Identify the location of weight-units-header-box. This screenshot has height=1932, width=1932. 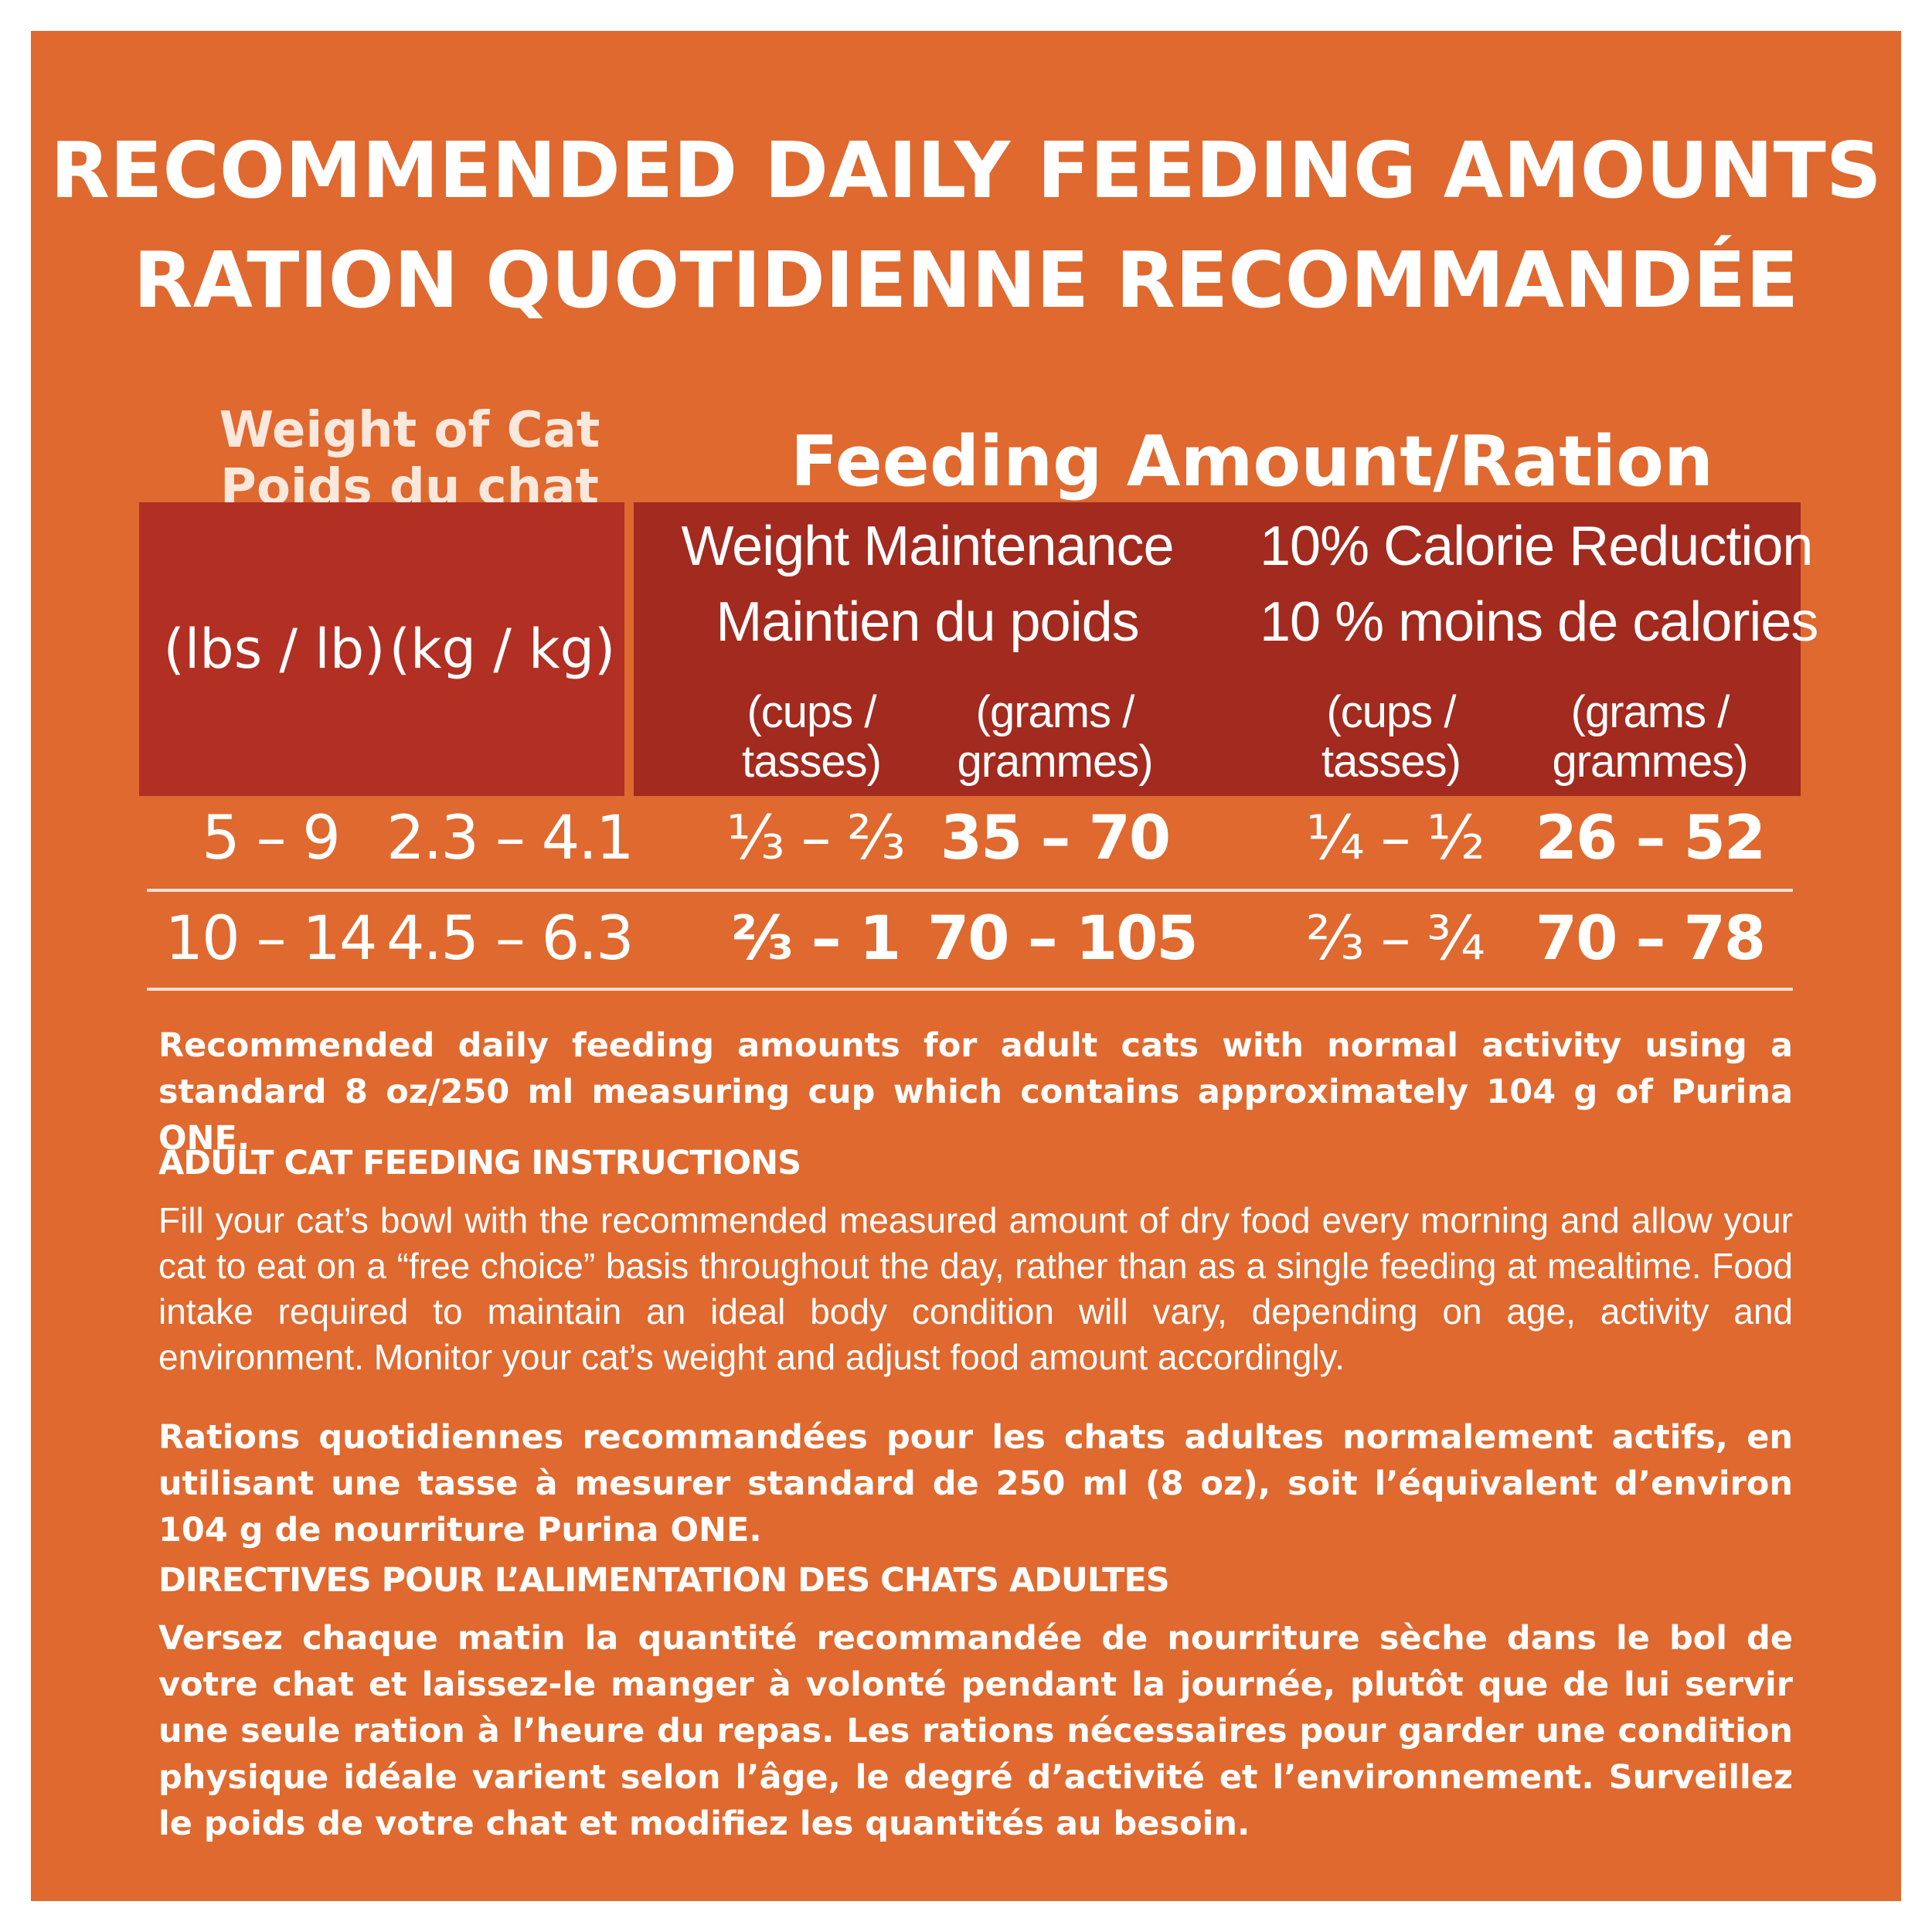
(381, 649).